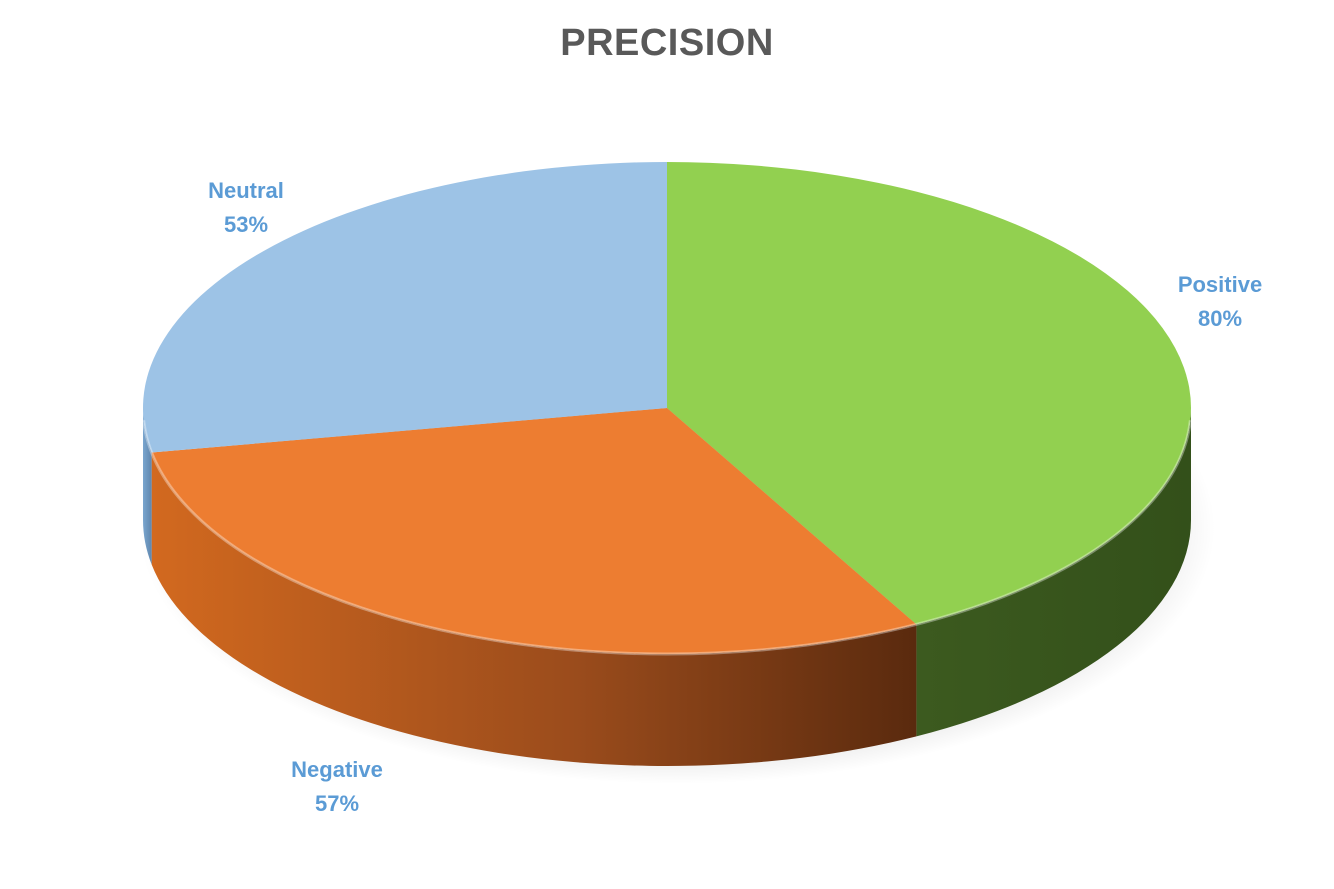 The width and height of the screenshot is (1334, 889). What do you see at coordinates (337, 769) in the screenshot?
I see `slice-label-negative-name: Negative` at bounding box center [337, 769].